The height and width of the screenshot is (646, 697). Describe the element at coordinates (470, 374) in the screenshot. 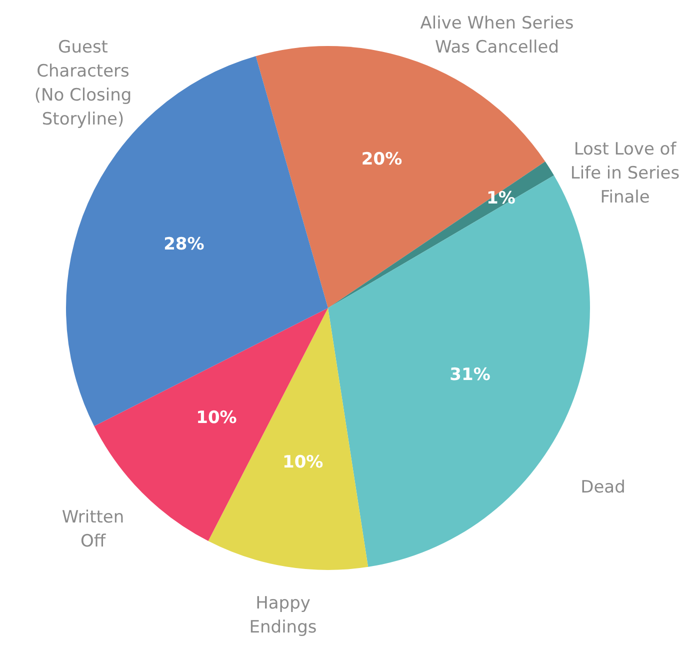

I see `data-label: 31%` at that location.